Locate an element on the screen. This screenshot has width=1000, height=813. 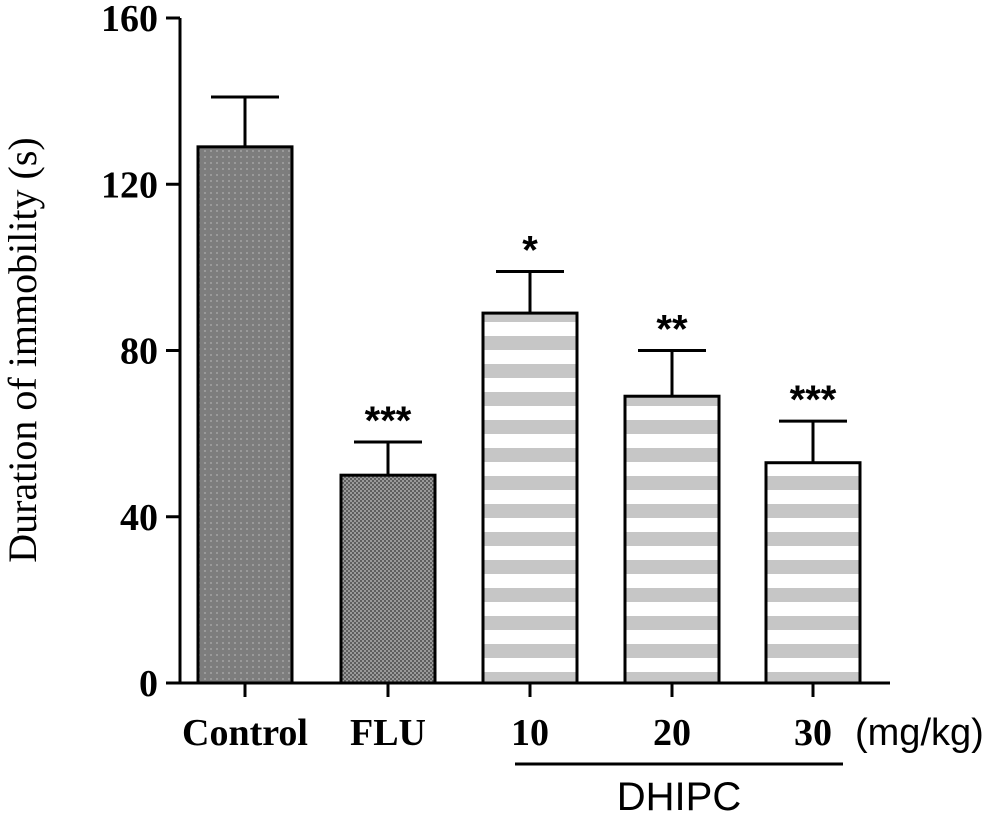
group-label: DHIPC is located at coordinates (679, 794).